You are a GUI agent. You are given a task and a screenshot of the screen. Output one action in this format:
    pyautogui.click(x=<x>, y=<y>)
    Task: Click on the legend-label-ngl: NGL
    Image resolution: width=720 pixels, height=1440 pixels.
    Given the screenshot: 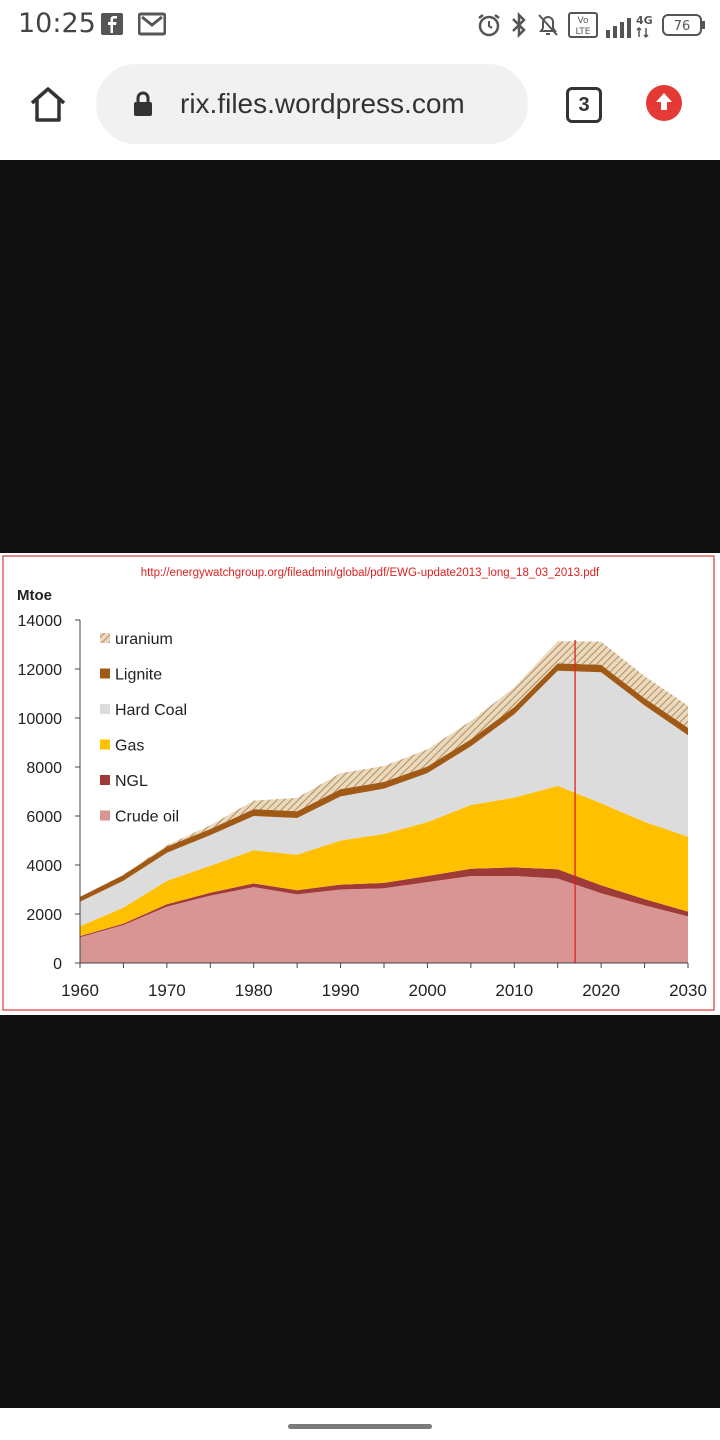 What is the action you would take?
    pyautogui.click(x=131, y=781)
    